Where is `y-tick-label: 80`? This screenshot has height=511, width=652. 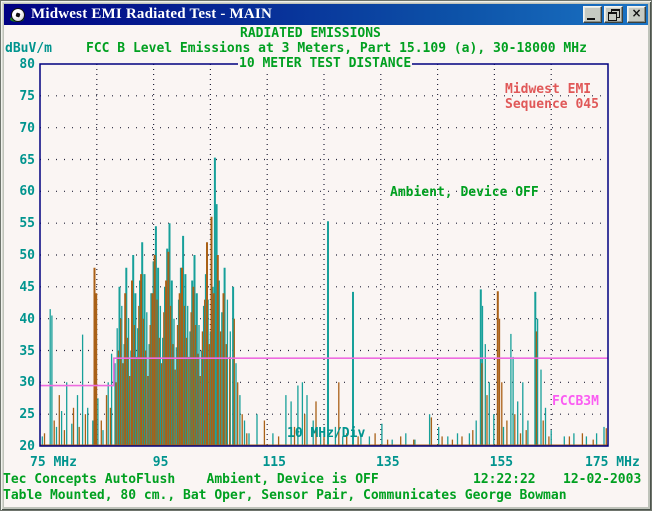 y-tick-label: 80 is located at coordinates (27, 64).